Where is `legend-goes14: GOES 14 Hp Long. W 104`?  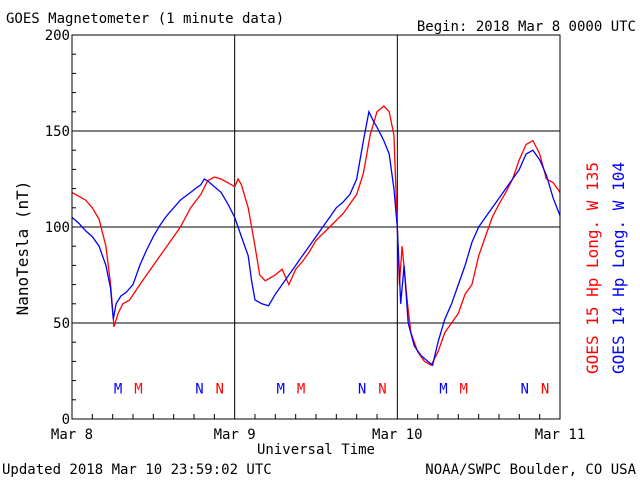 legend-goes14: GOES 14 Hp Long. W 104 is located at coordinates (618, 268).